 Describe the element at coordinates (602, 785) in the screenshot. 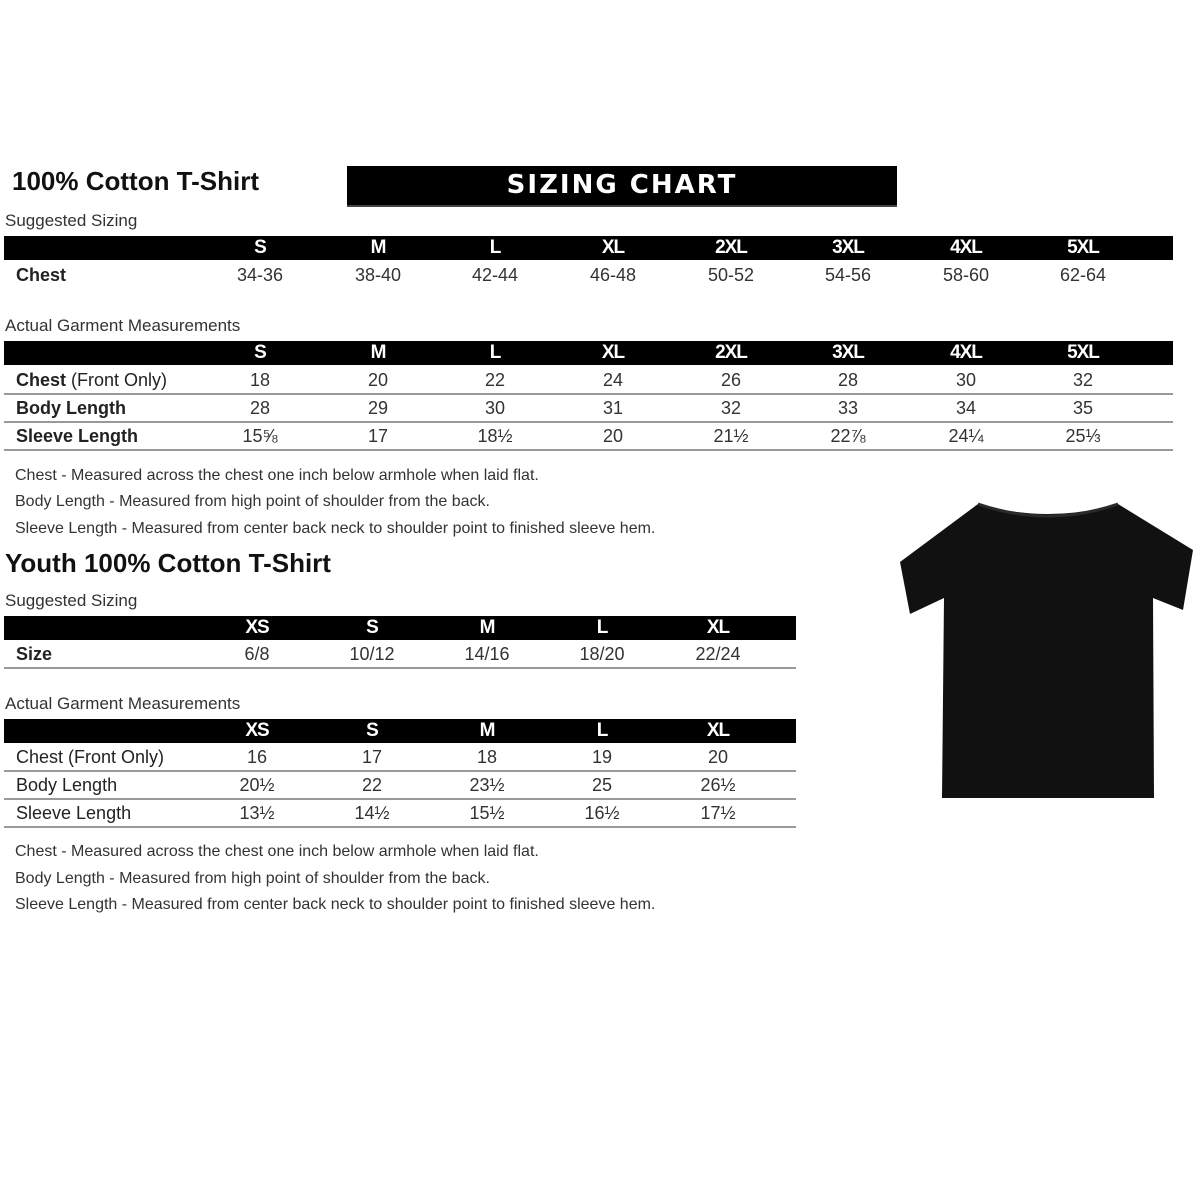

I see `table-cell: 25` at that location.